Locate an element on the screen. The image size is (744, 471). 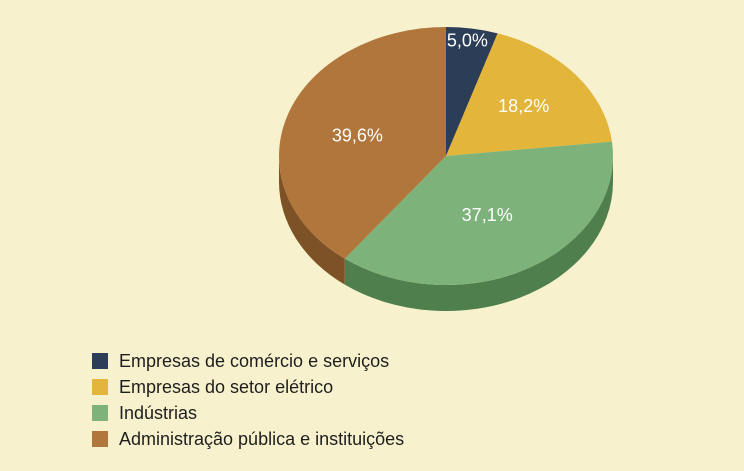
slice-label: 37,1% is located at coordinates (487, 215).